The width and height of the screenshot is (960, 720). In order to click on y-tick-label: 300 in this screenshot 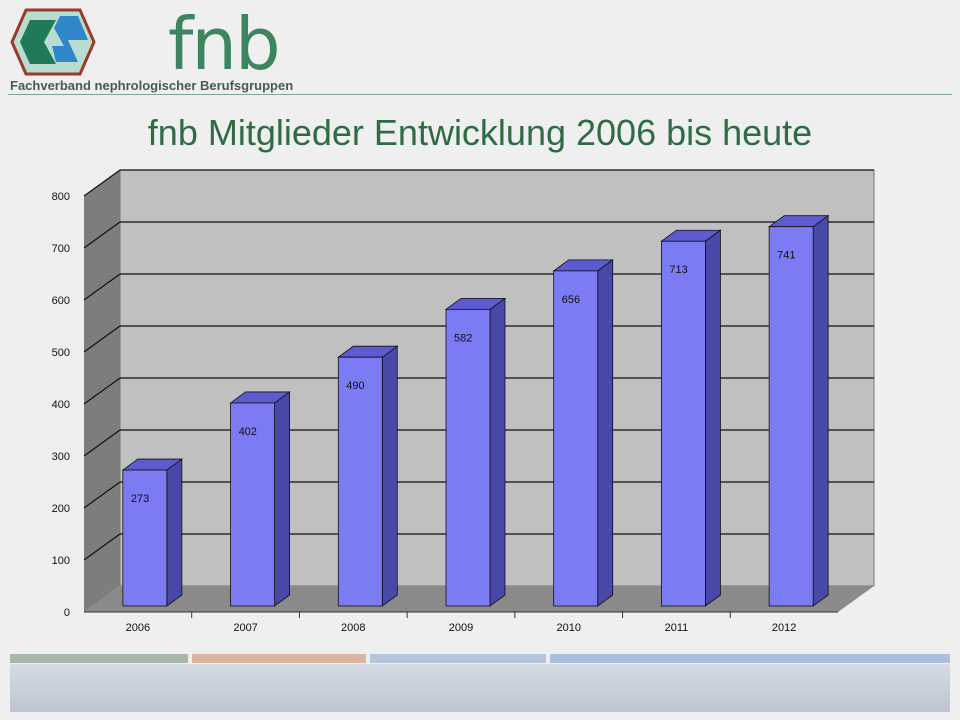, I will do `click(61, 457)`.